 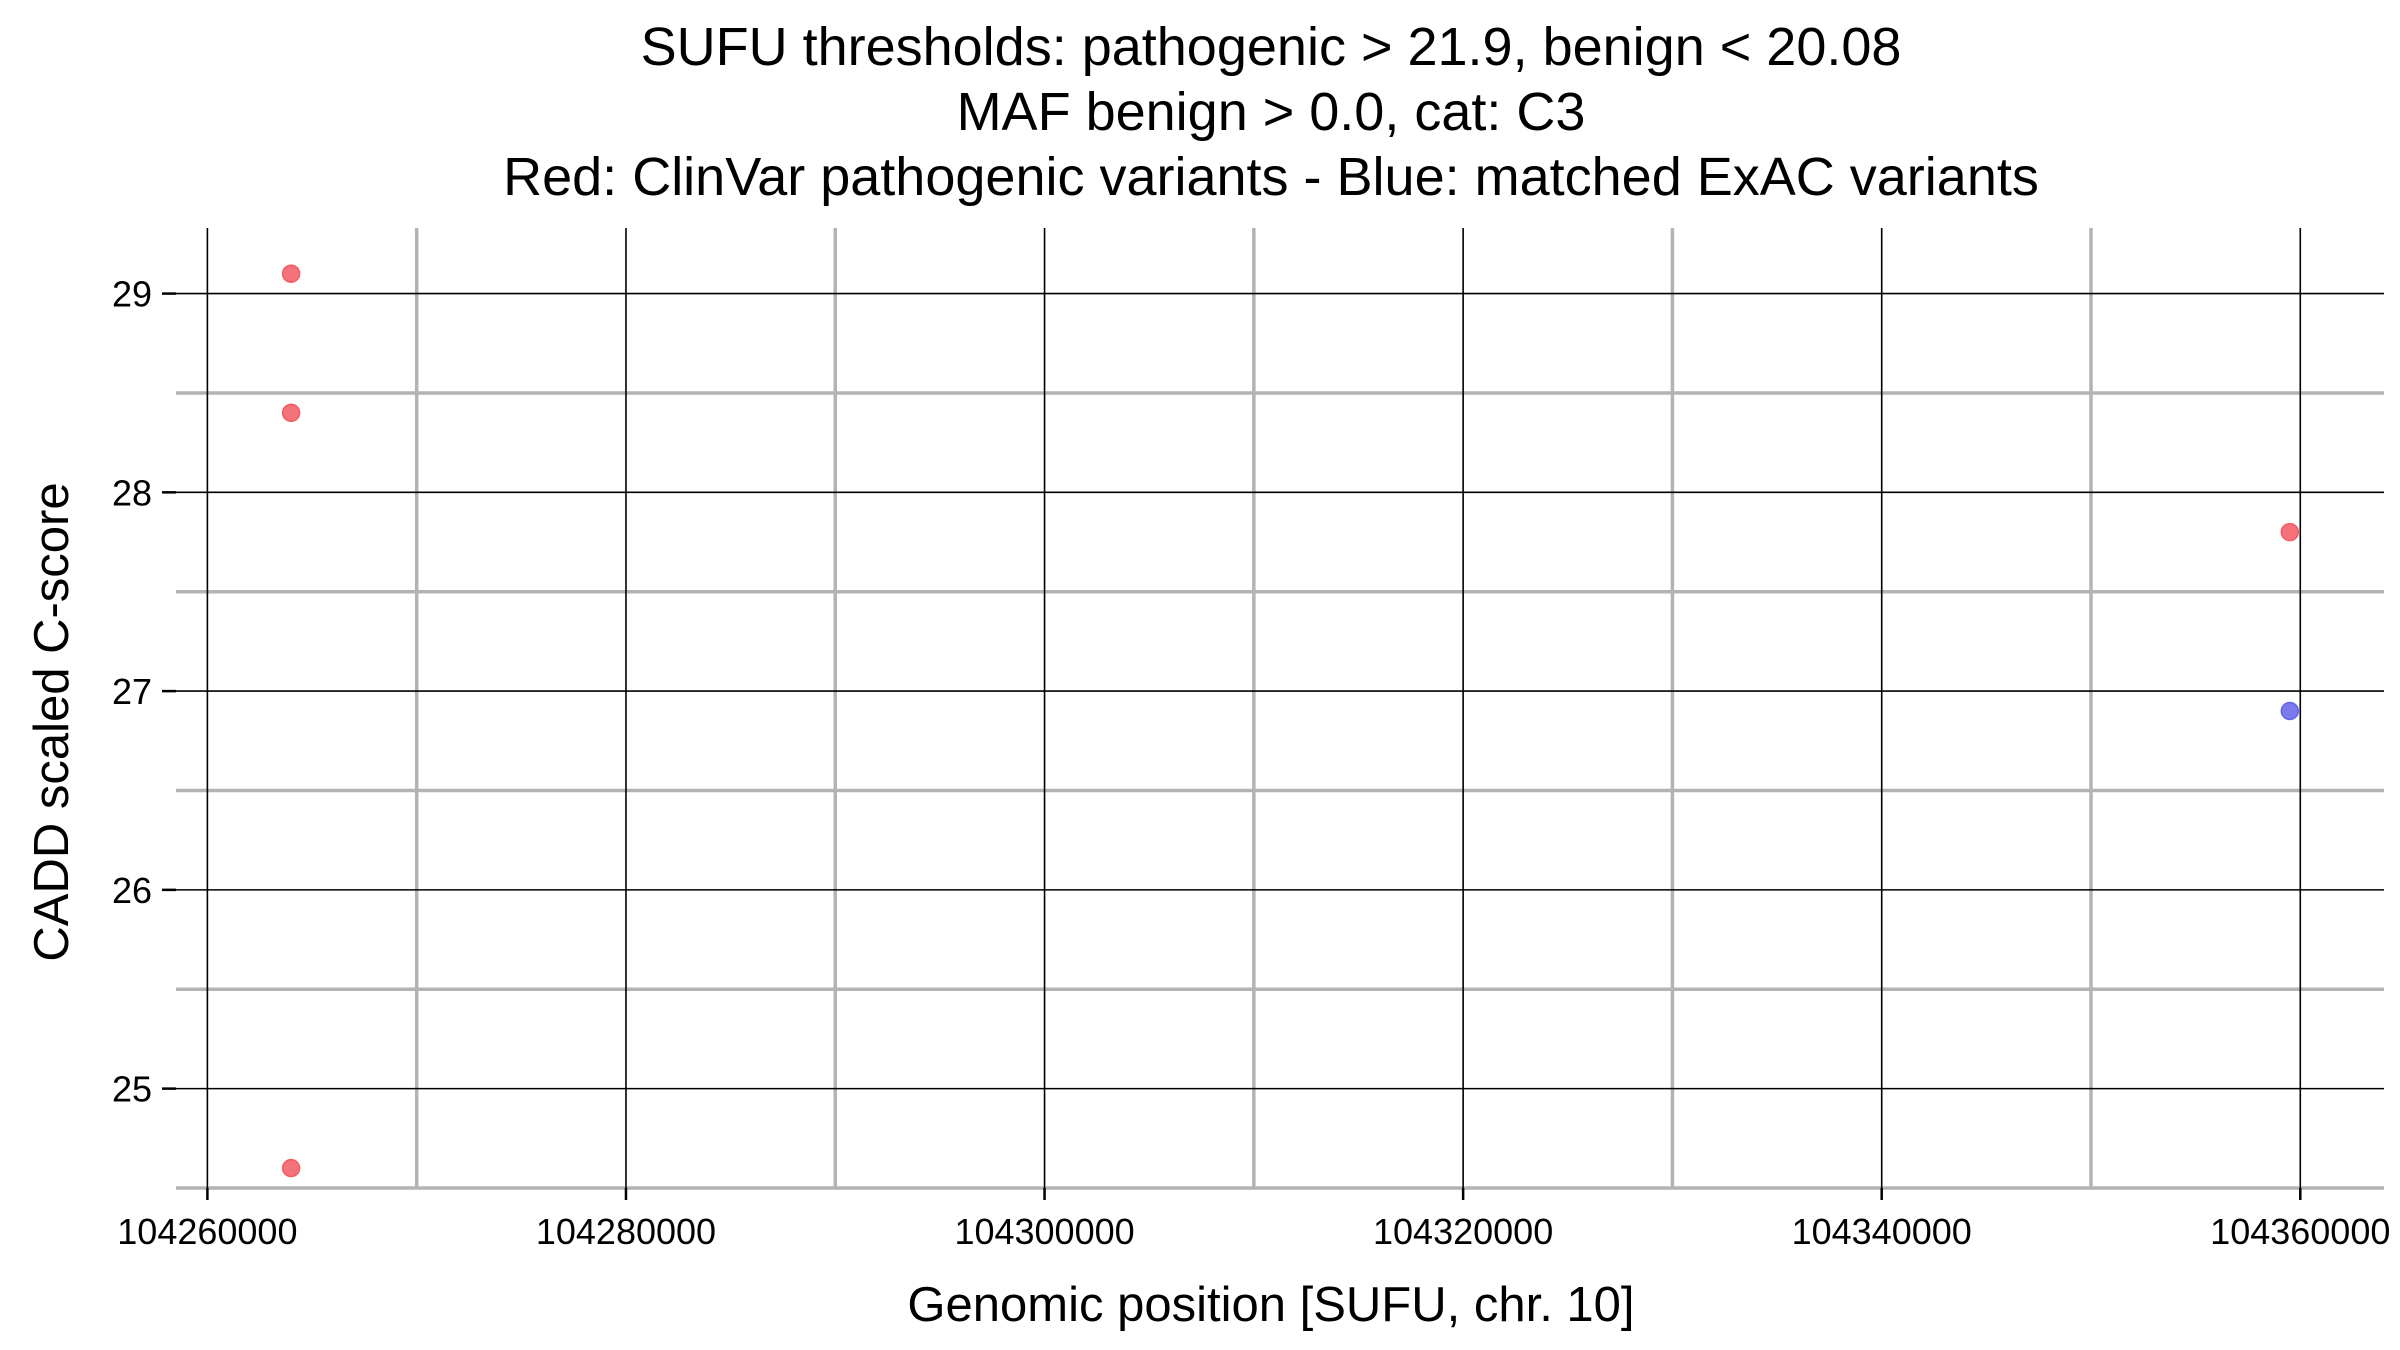 What do you see at coordinates (169, 691) in the screenshot?
I see `y-axis-ticks` at bounding box center [169, 691].